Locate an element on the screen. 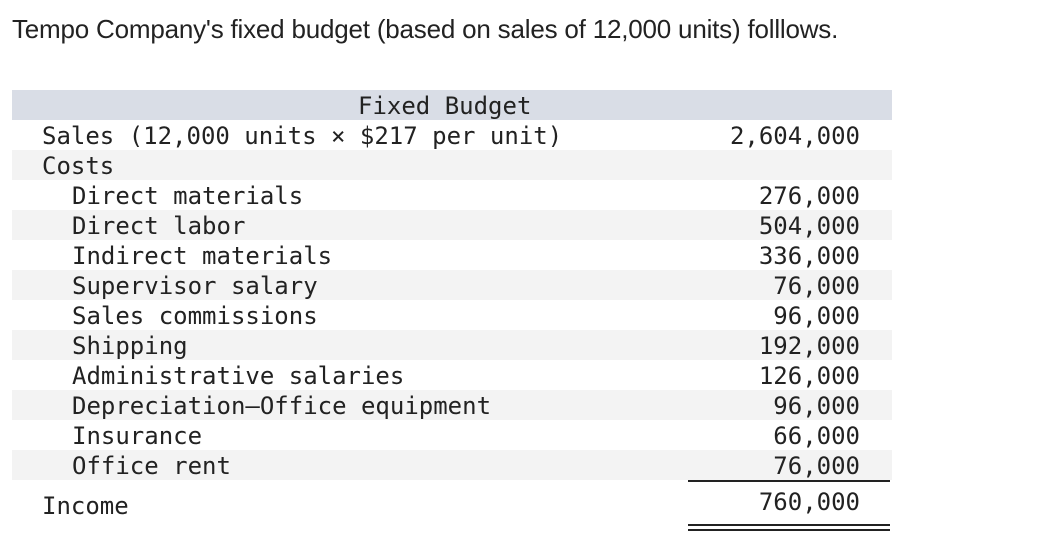  cost-row-shipping: Shipping 192,000 is located at coordinates (452, 345).